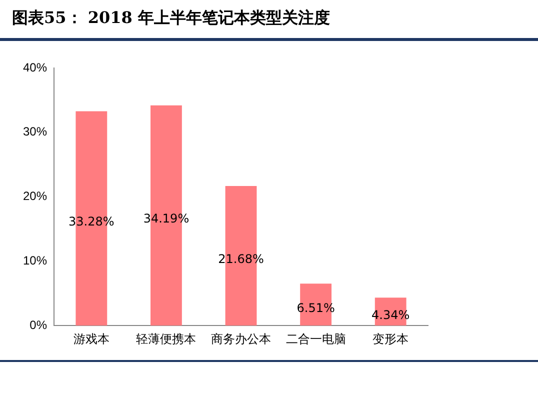 The height and width of the screenshot is (397, 538). What do you see at coordinates (35, 196) in the screenshot?
I see `y-tick-label: 20%` at bounding box center [35, 196].